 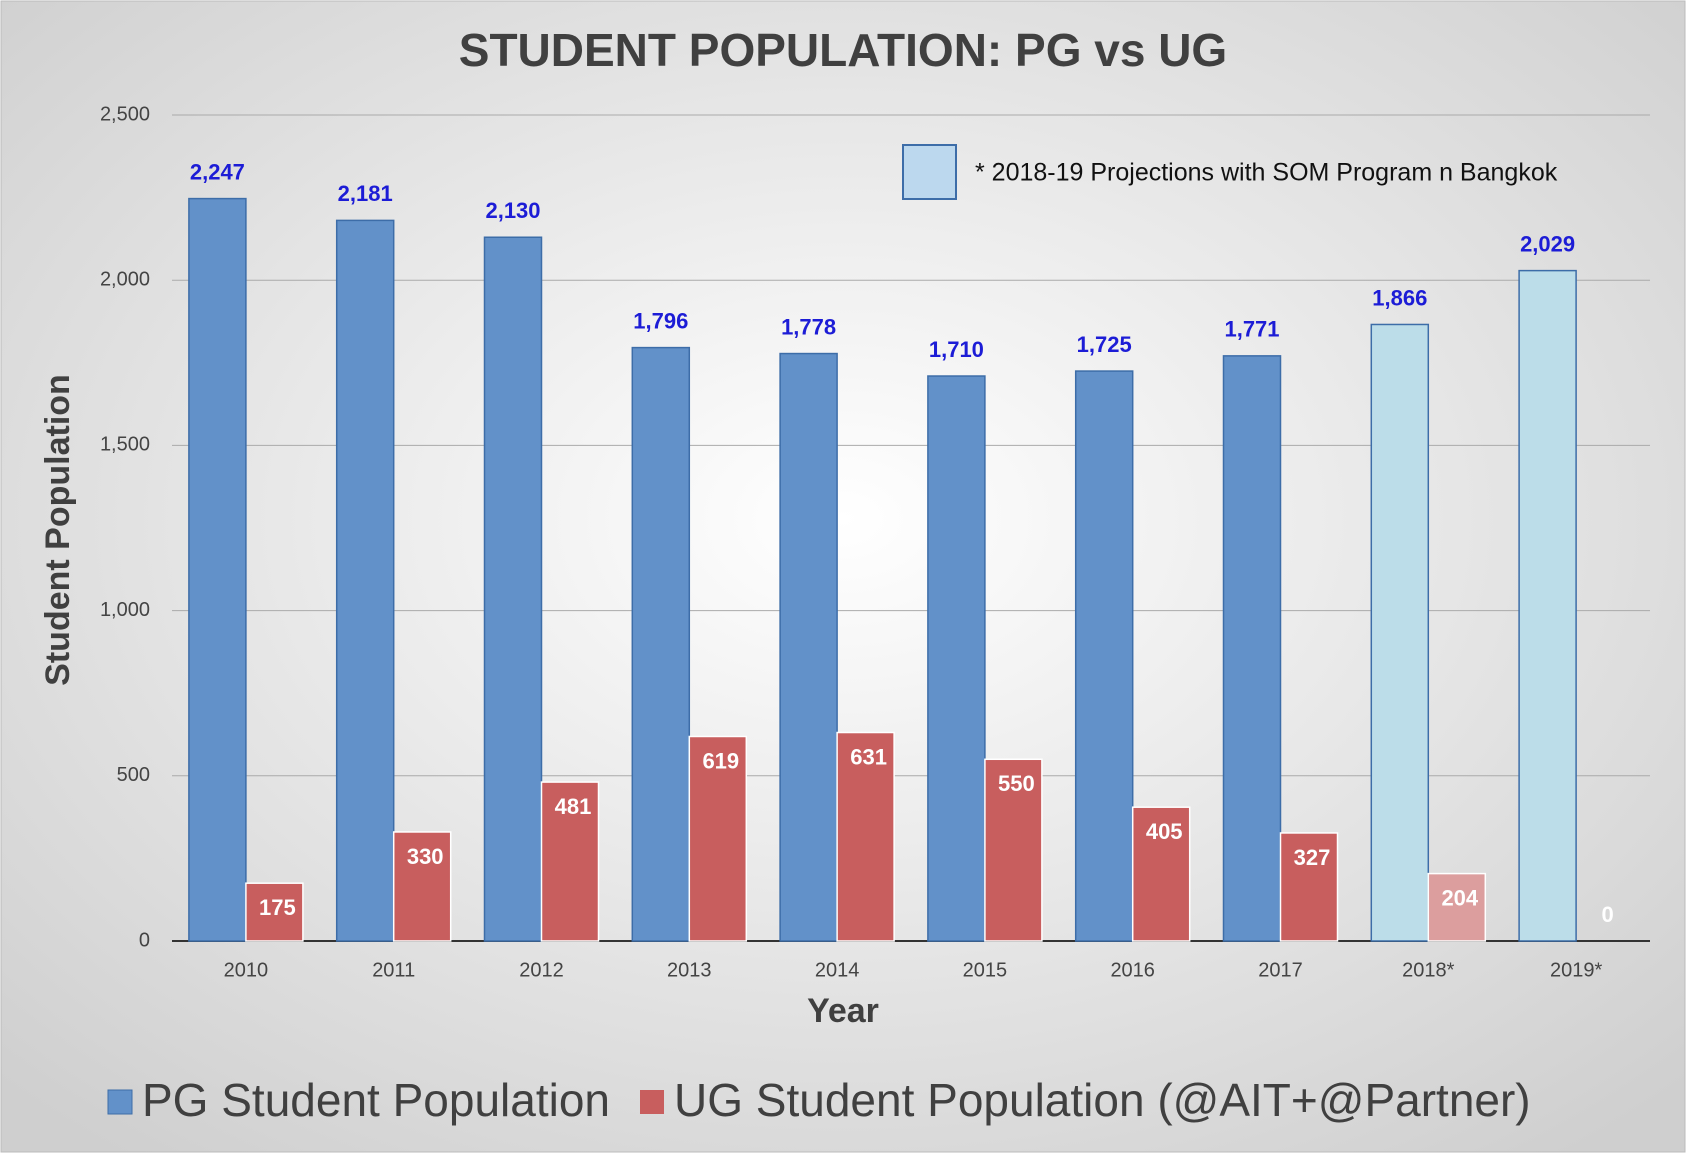 What do you see at coordinates (58, 530) in the screenshot?
I see `y-axis-label: Student Population` at bounding box center [58, 530].